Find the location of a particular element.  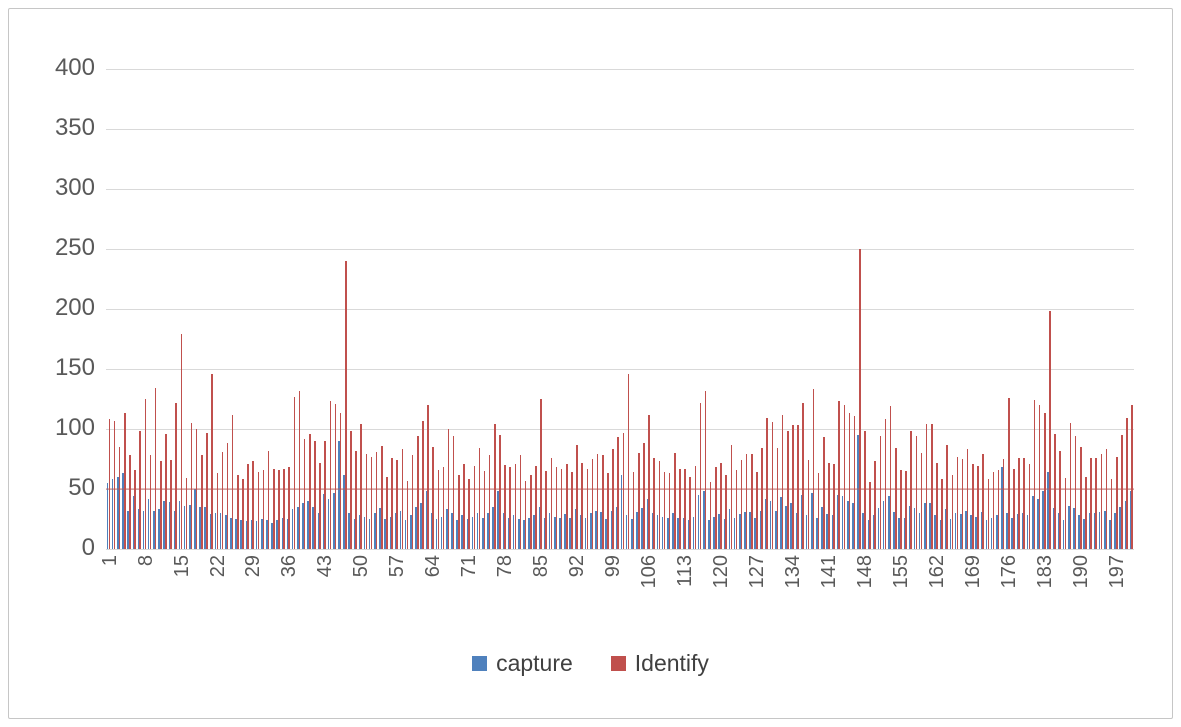

x-axis-label: 141 is located at coordinates (829, 572).